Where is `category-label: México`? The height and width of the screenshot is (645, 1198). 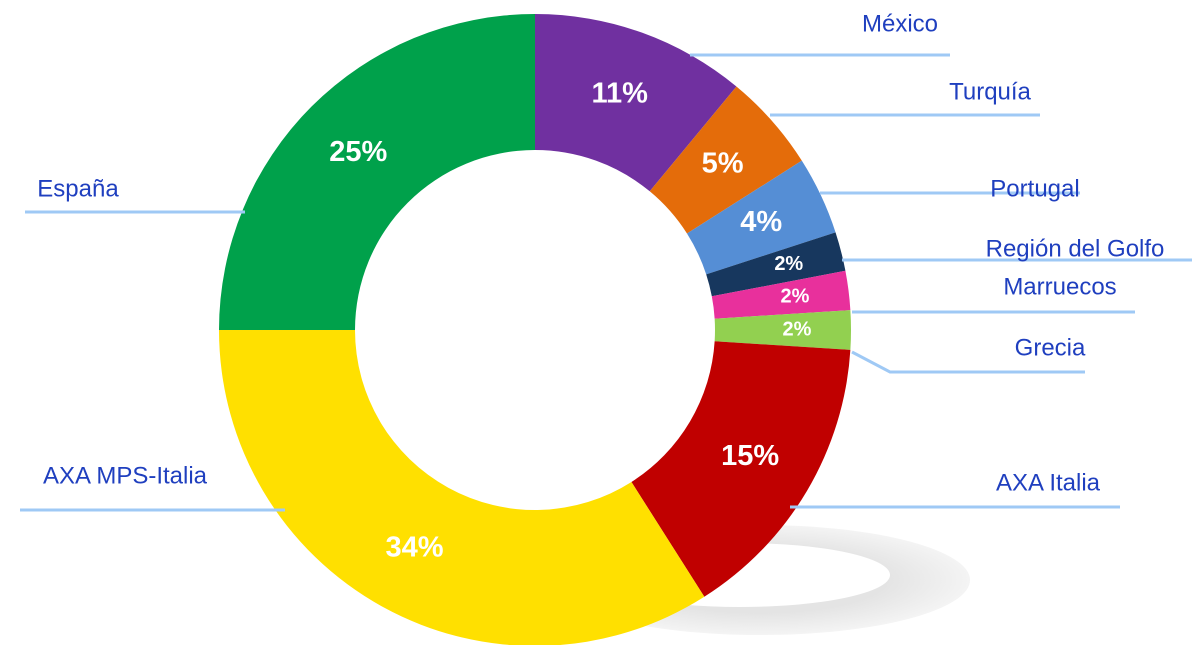 category-label: México is located at coordinates (900, 23).